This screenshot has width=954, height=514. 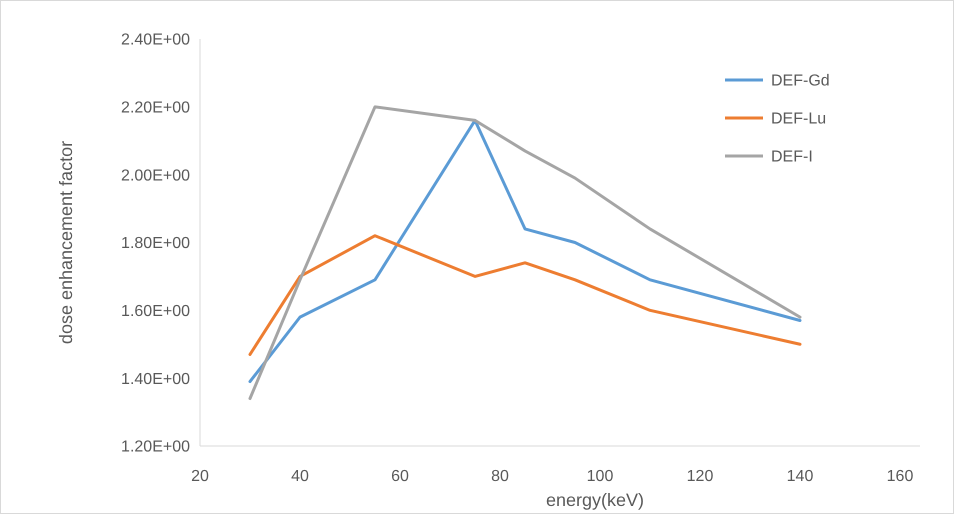 What do you see at coordinates (155, 243) in the screenshot?
I see `y-tick-label: 1.80E+00` at bounding box center [155, 243].